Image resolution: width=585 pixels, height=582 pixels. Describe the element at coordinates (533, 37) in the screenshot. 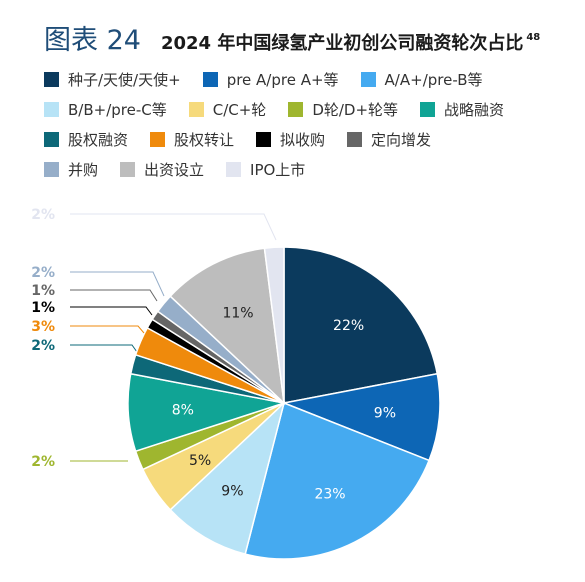

I see `footnote-reference: 48` at that location.